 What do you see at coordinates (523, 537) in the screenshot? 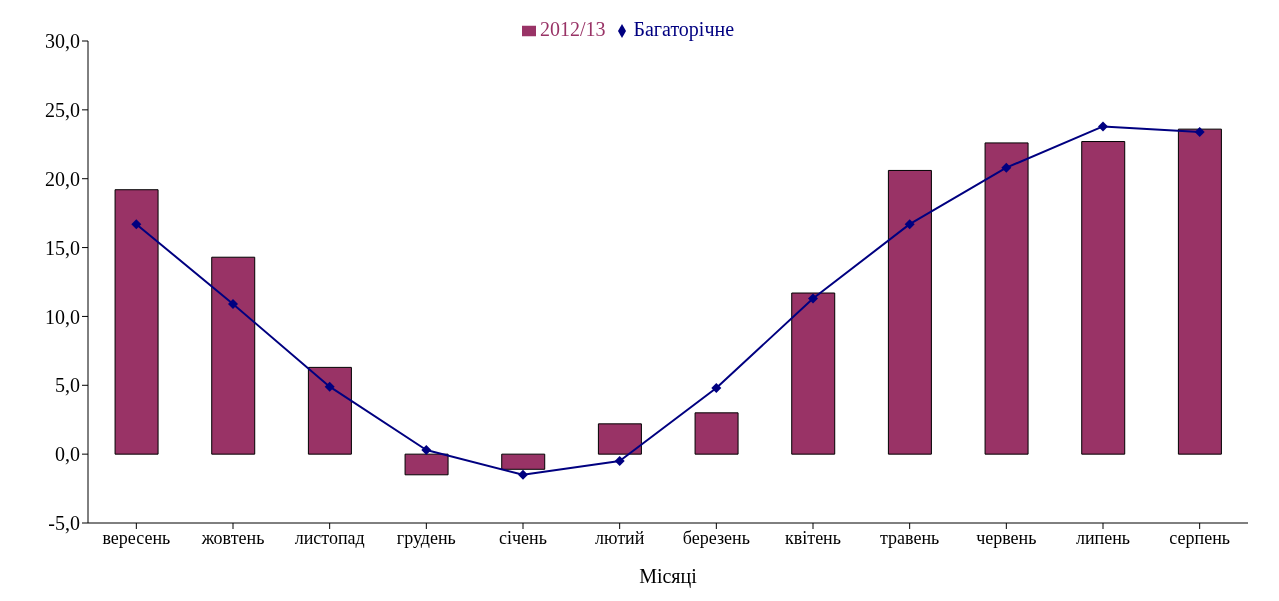
I see `x-tick-label: січень` at bounding box center [523, 537].